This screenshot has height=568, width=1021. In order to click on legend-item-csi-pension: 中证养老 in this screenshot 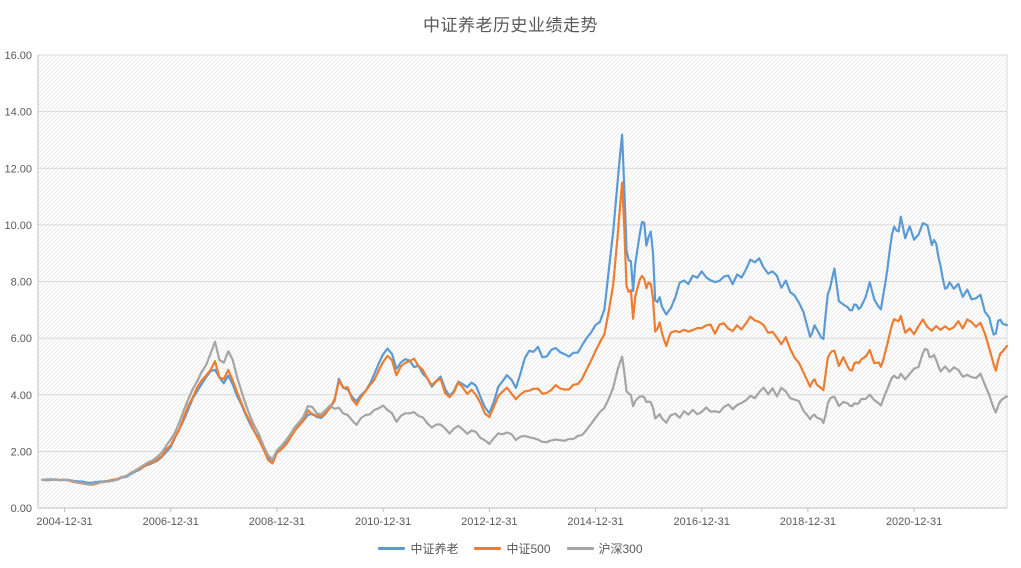, I will do `click(418, 548)`.